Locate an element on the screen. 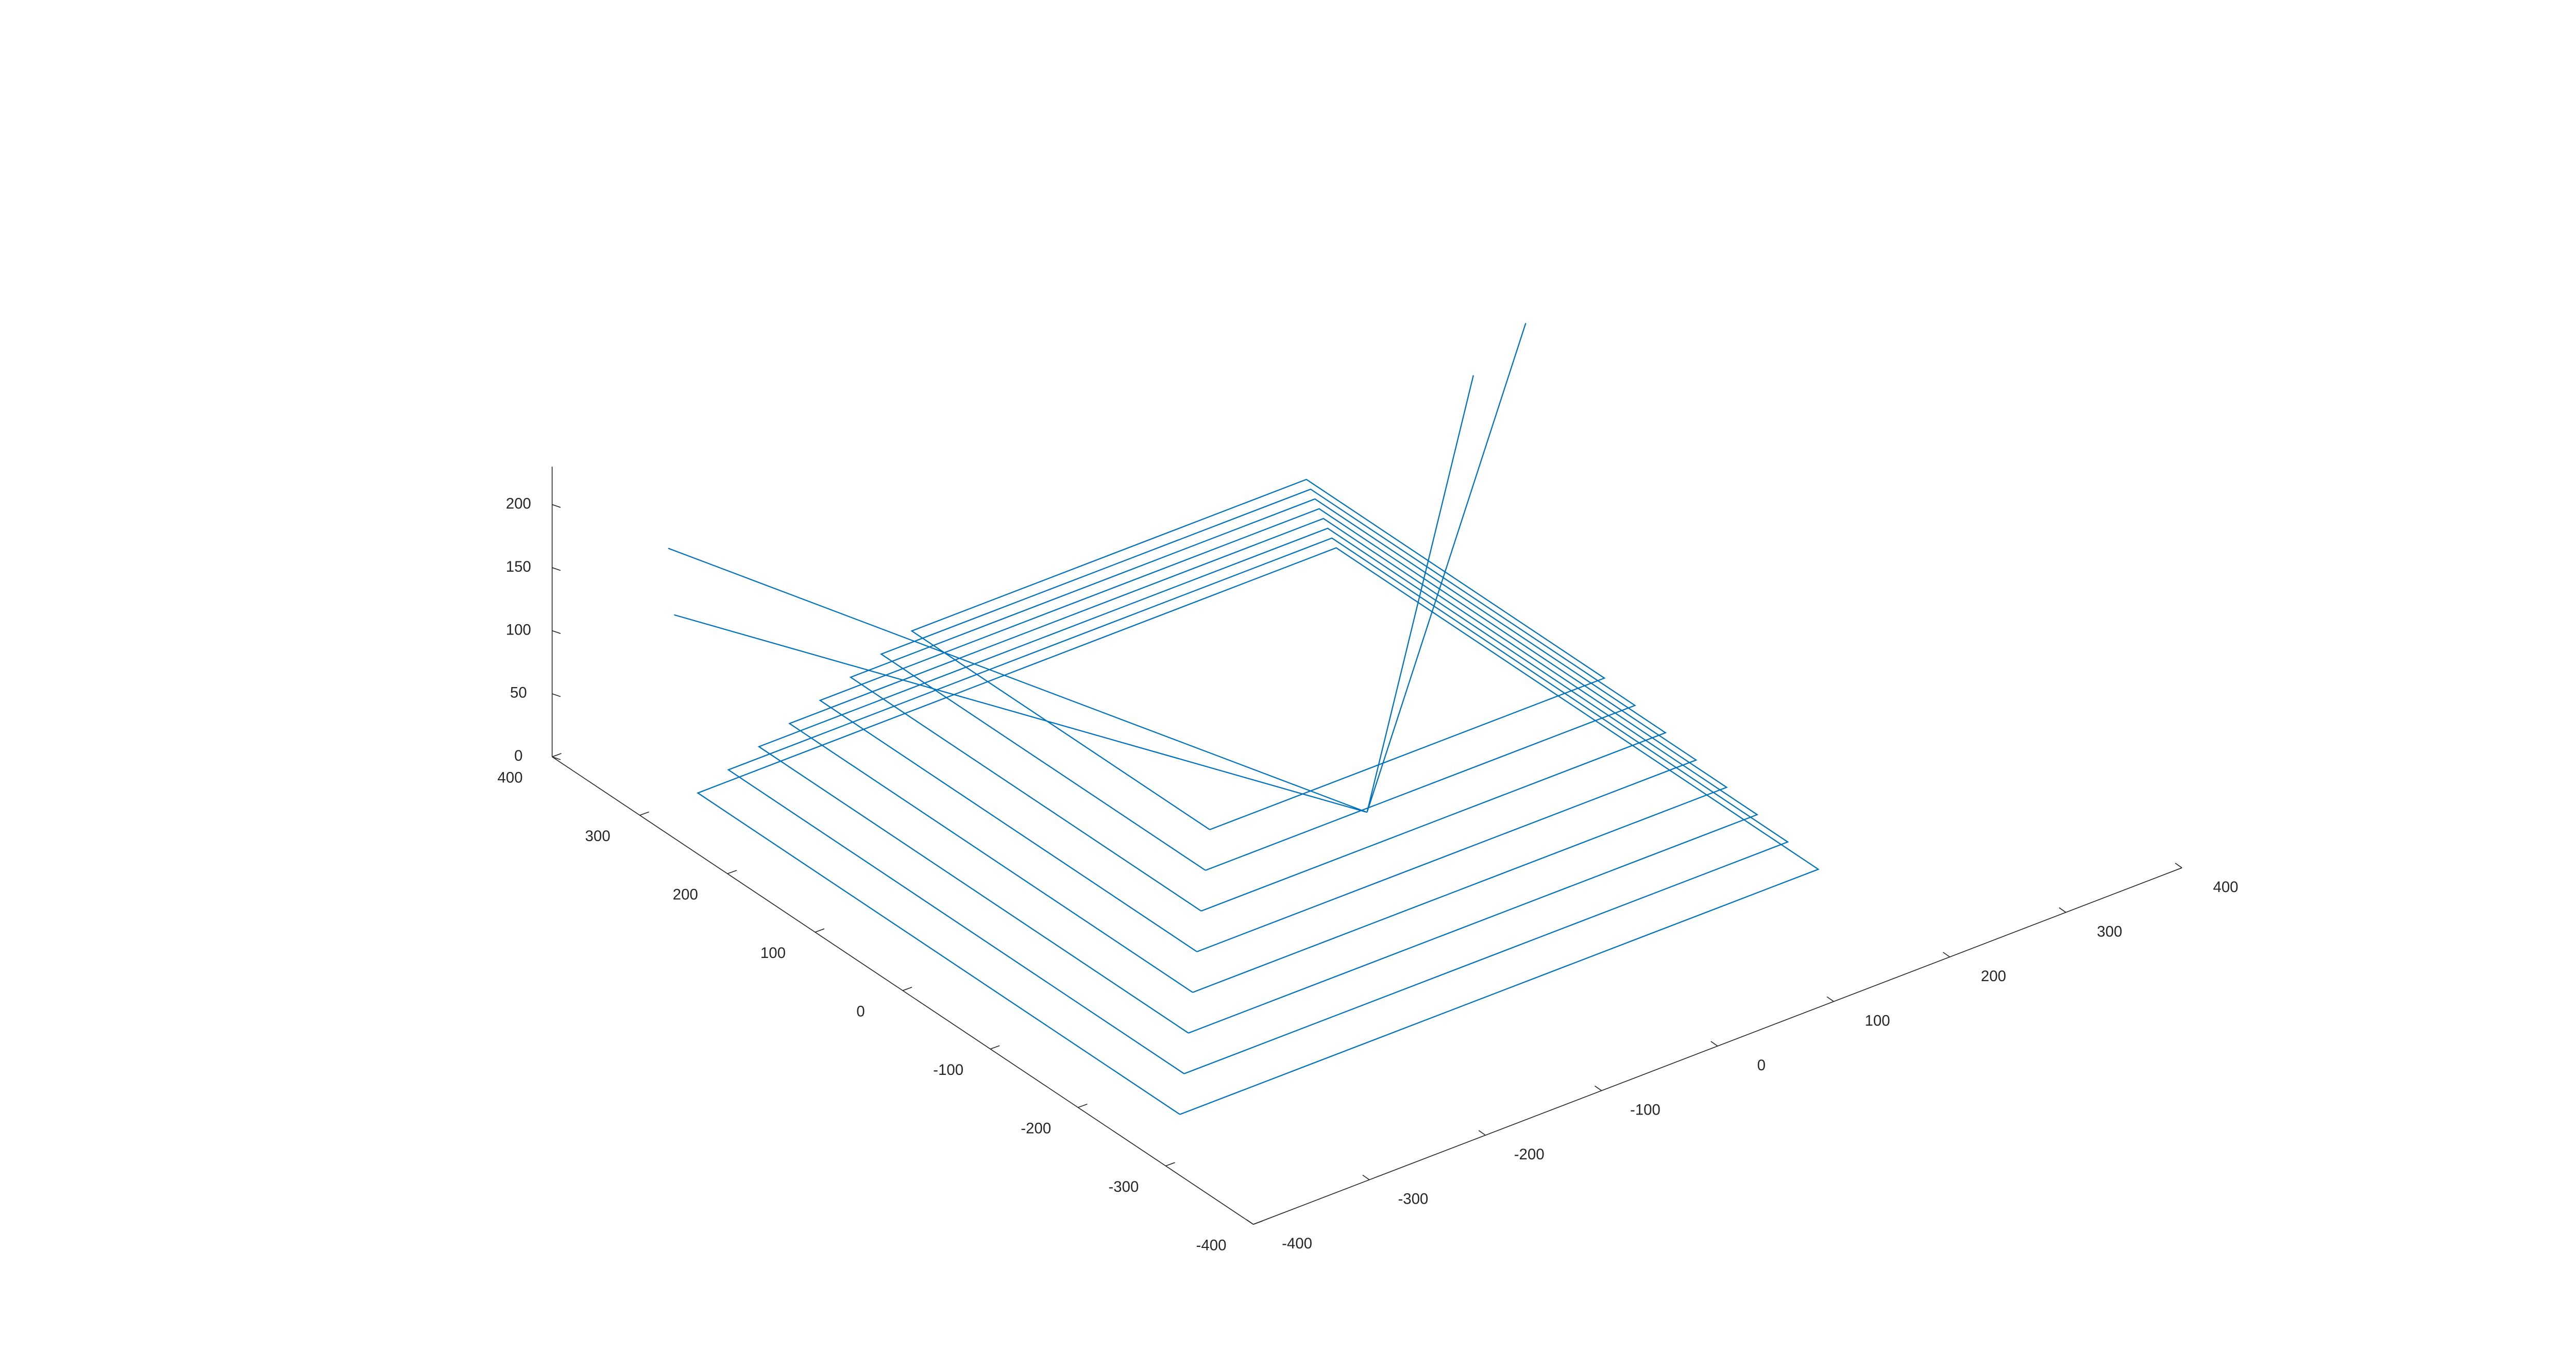  y-tick-label: 0 is located at coordinates (860, 1011).